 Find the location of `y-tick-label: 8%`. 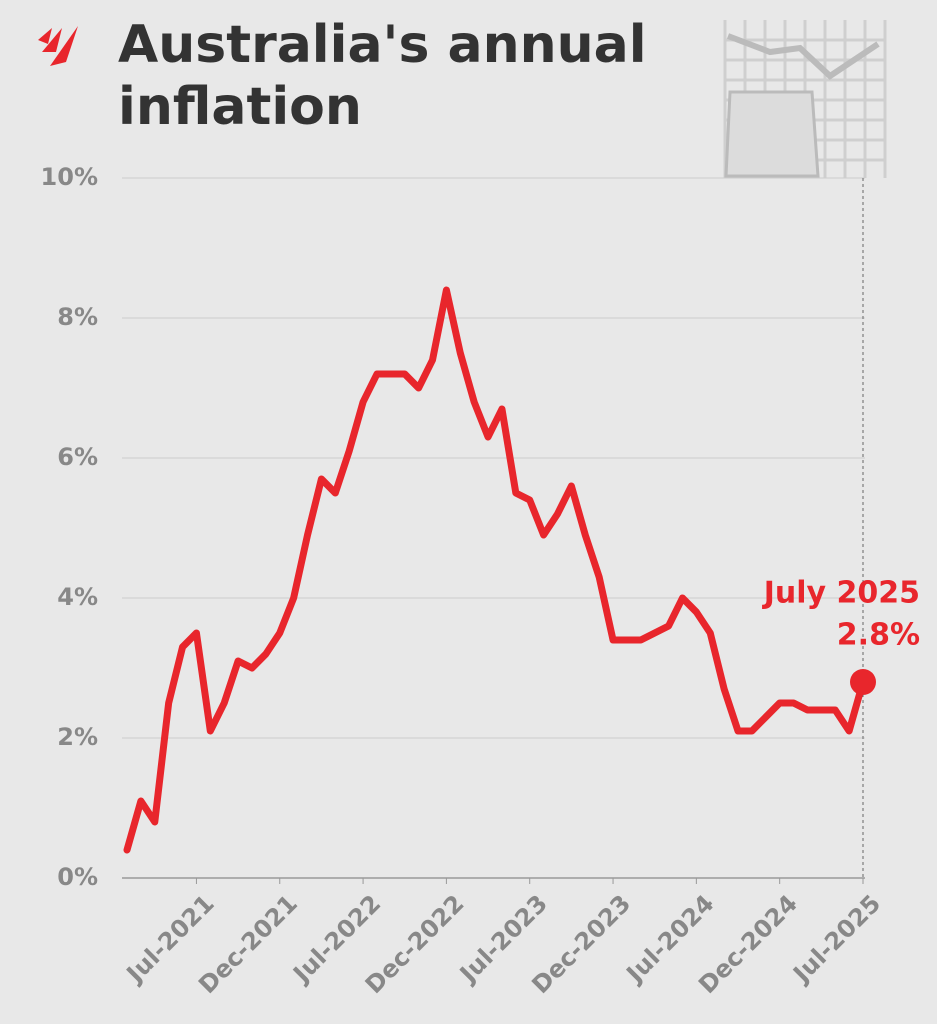

y-tick-label: 8% is located at coordinates (77, 317).